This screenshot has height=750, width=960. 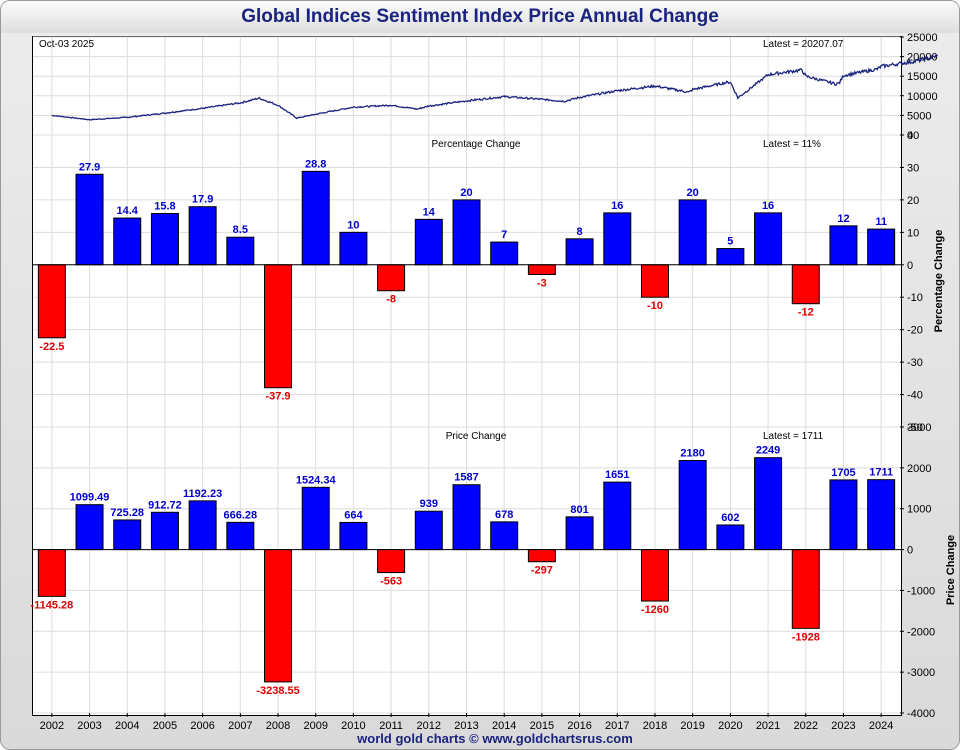 What do you see at coordinates (910, 136) in the screenshot?
I see `y-tick-label: 0` at bounding box center [910, 136].